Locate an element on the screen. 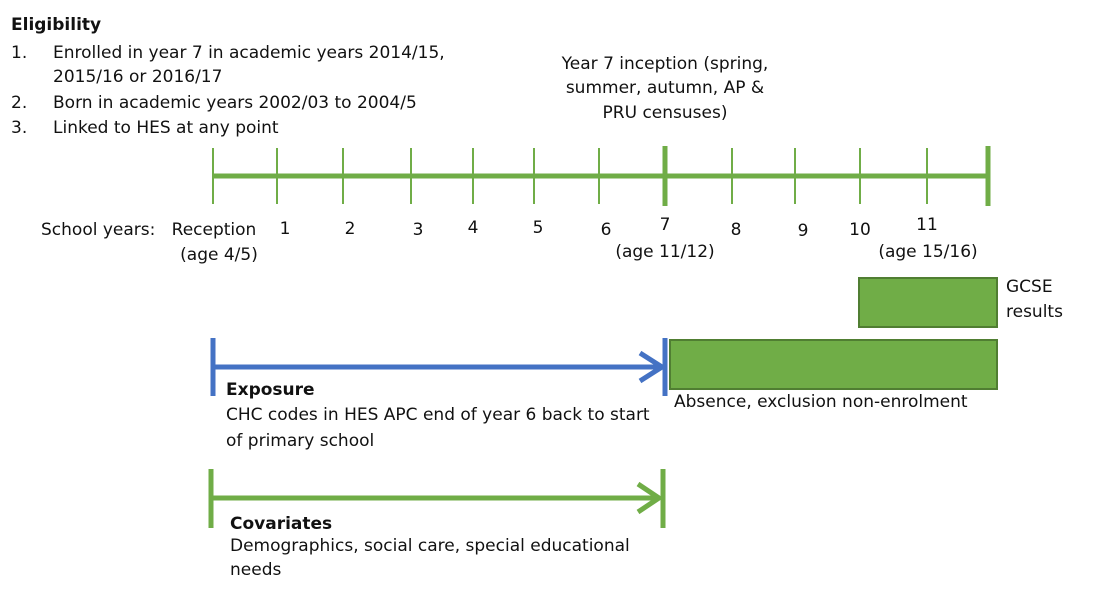 The image size is (1093, 598). outcomes-box is located at coordinates (833, 364).